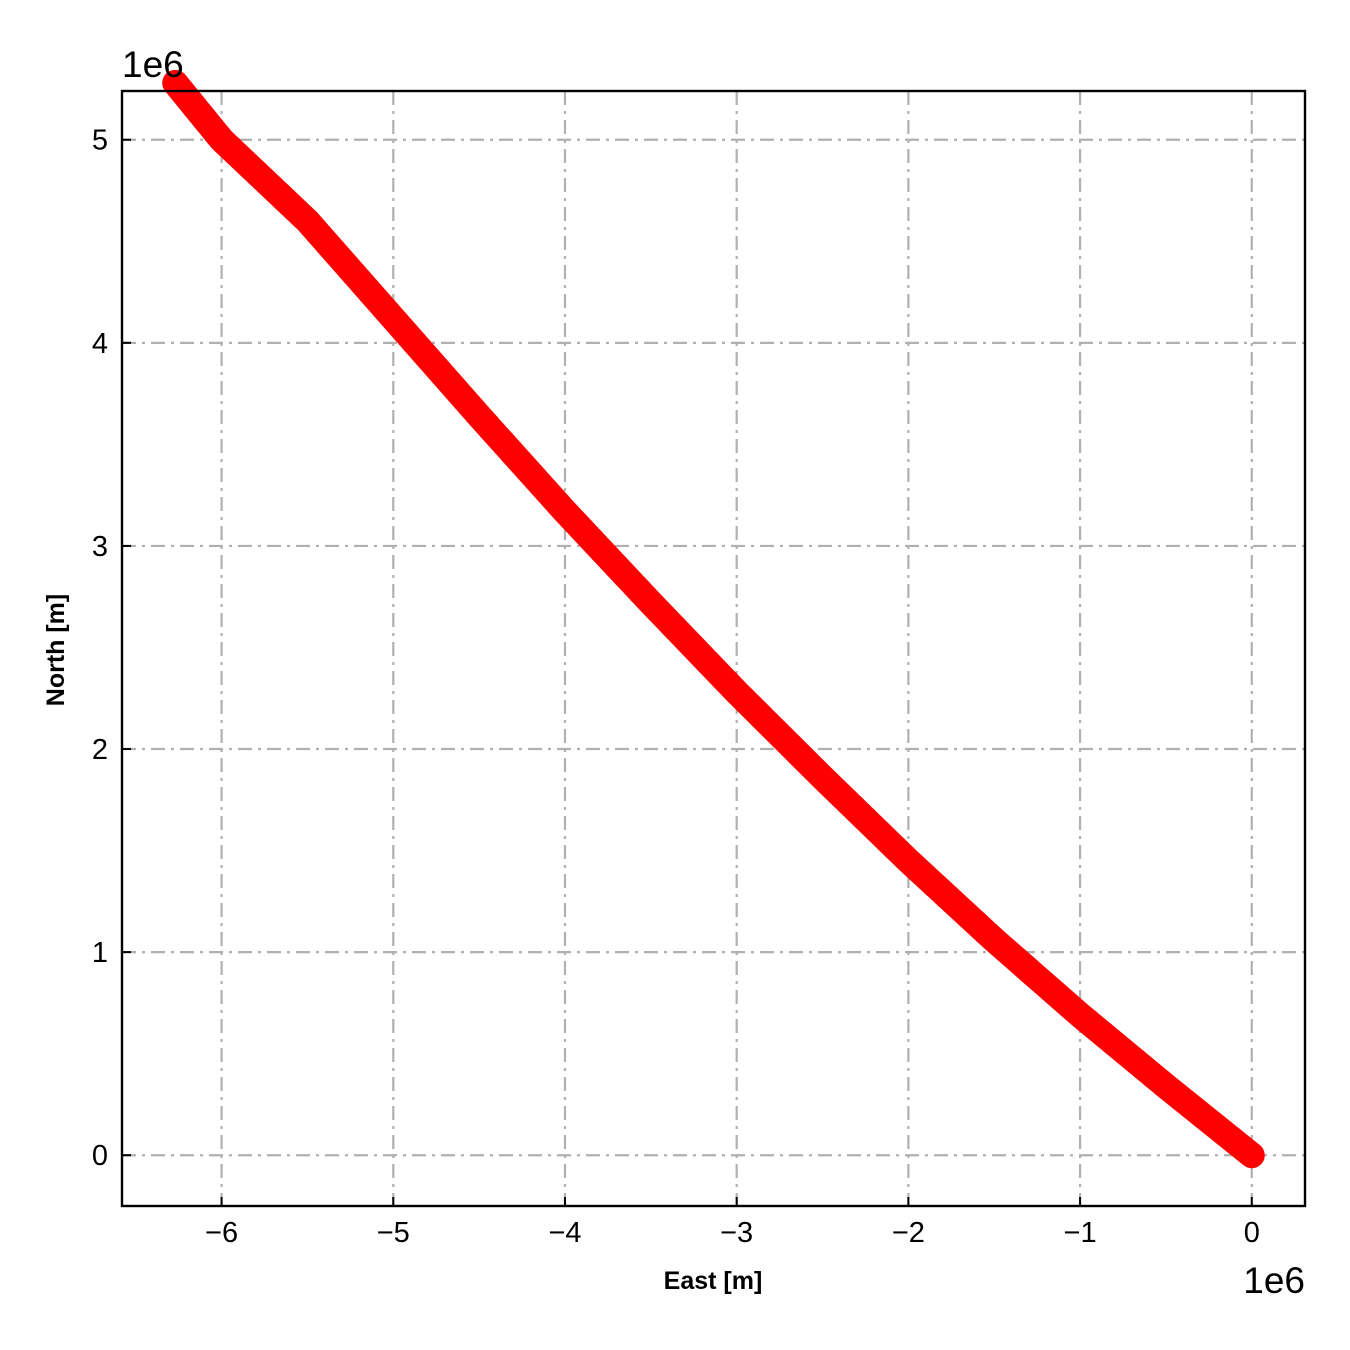 The height and width of the screenshot is (1350, 1350). What do you see at coordinates (736, 1233) in the screenshot?
I see `x-tick-label: −3` at bounding box center [736, 1233].